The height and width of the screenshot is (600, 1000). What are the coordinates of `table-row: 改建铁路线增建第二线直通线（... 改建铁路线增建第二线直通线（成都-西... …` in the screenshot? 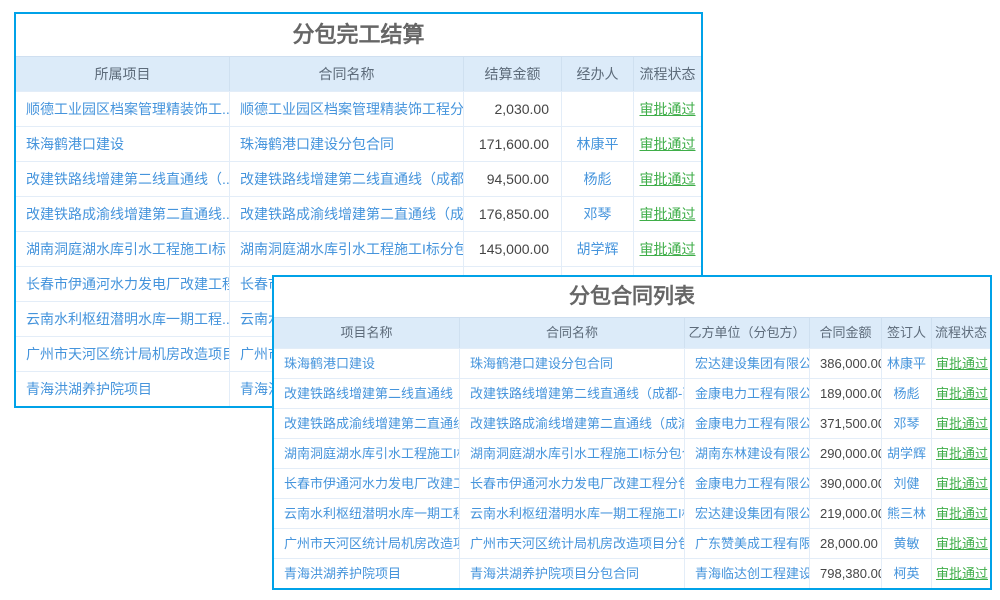 It's located at (632, 393).